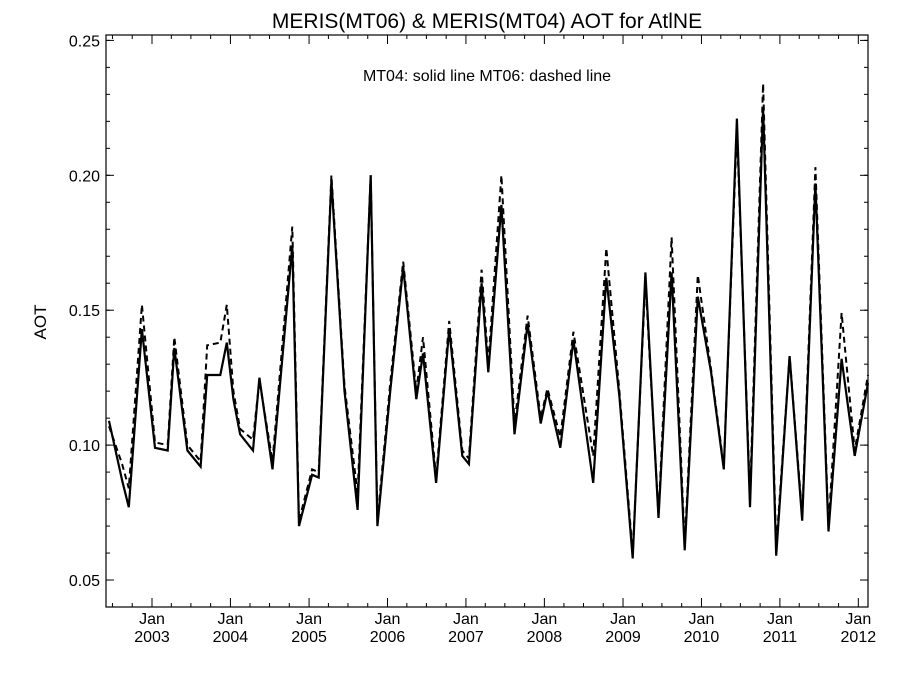 The height and width of the screenshot is (675, 900). Describe the element at coordinates (487, 76) in the screenshot. I see `legend-annotation: MT04: solid line MT06: dashed line` at that location.